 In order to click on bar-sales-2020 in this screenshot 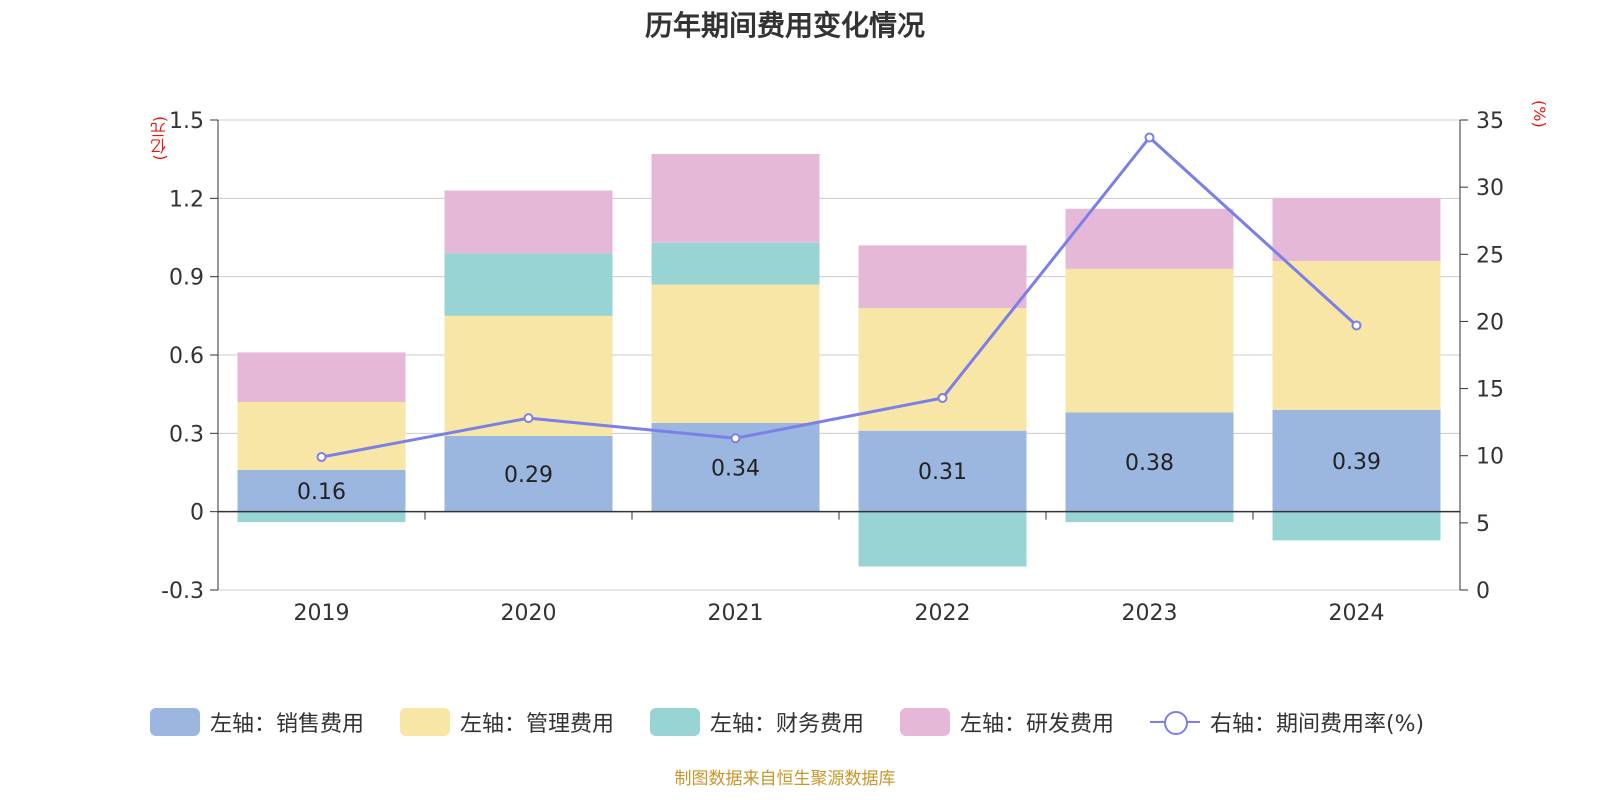, I will do `click(528, 473)`.